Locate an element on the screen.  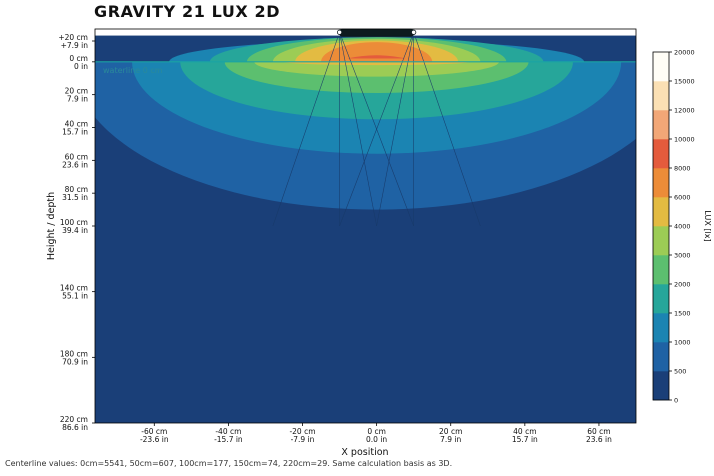
x-tick-label-cm: 40 cm is located at coordinates (524, 431).